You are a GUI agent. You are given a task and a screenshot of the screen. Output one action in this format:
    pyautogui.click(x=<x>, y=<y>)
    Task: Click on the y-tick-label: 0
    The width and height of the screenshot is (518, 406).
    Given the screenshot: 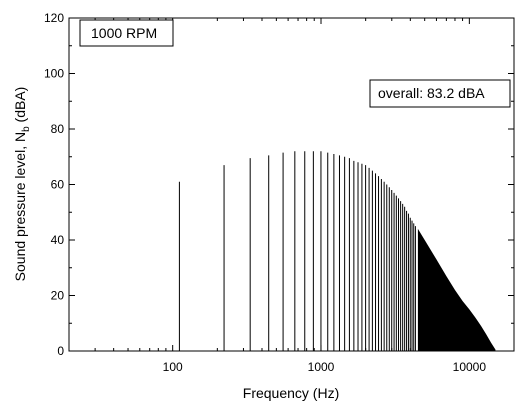 What is the action you would take?
    pyautogui.click(x=60, y=351)
    